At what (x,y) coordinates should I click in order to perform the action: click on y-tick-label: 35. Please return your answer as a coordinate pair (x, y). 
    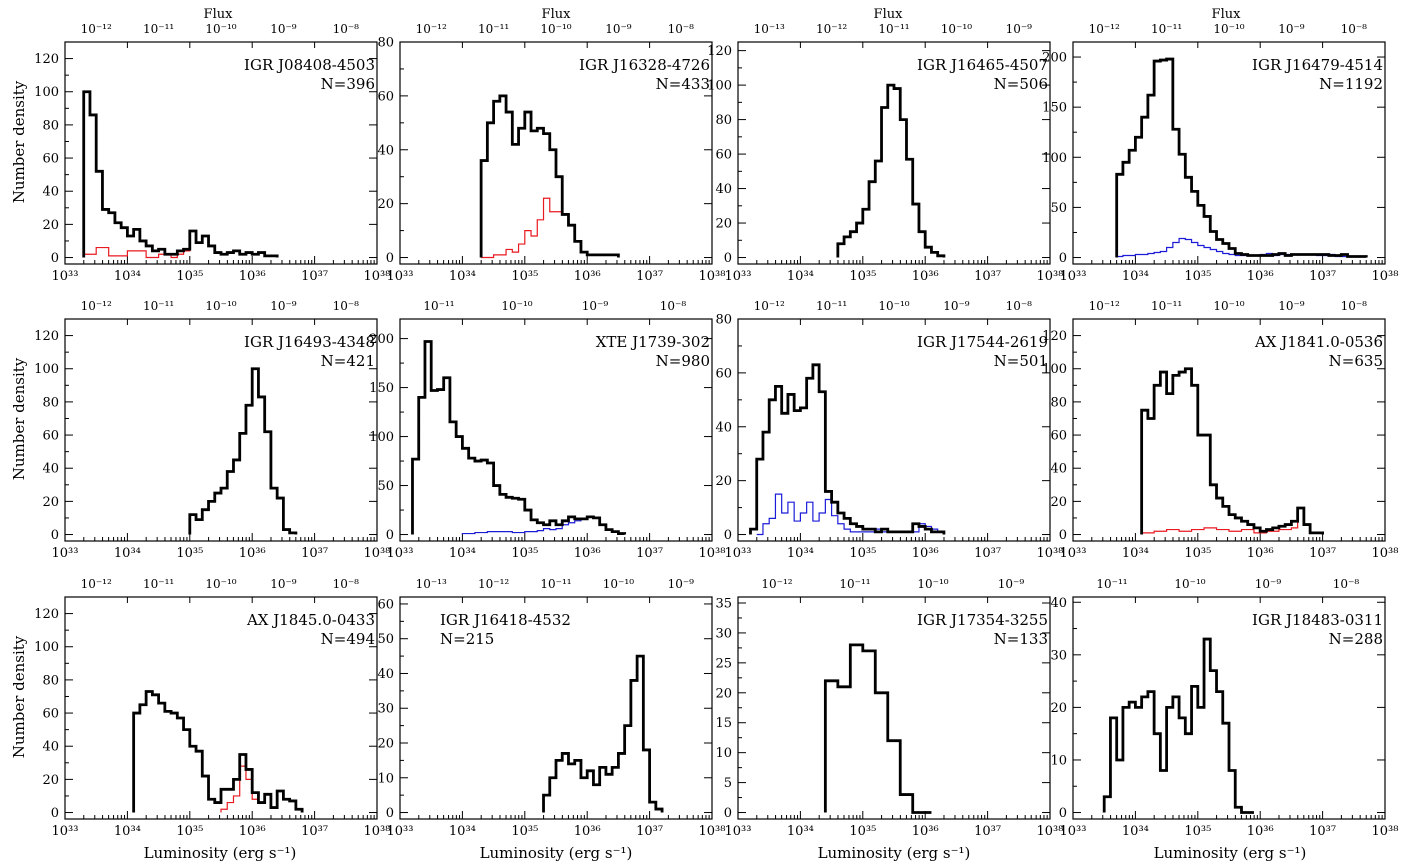
    Looking at the image, I should click on (723, 603).